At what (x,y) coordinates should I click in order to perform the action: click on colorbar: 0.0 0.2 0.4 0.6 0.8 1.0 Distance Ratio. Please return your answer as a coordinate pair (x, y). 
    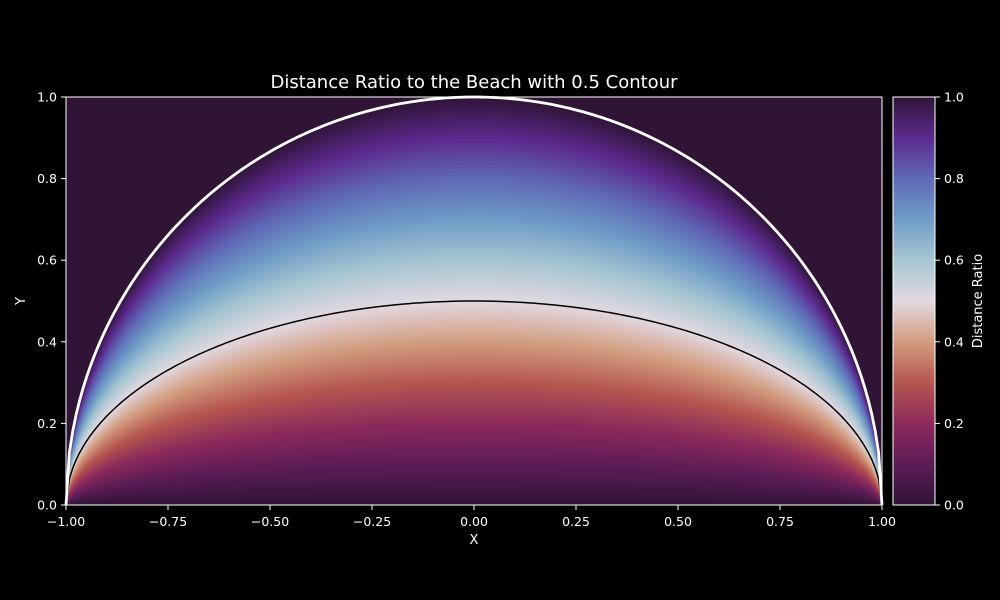
    Looking at the image, I should click on (939, 301).